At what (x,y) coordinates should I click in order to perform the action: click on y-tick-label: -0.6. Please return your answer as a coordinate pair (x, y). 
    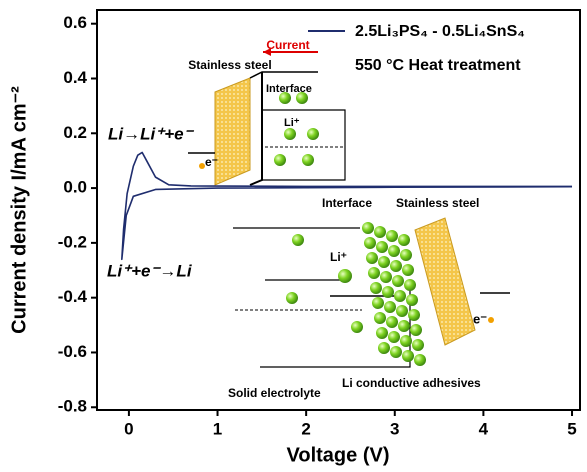
    Looking at the image, I should click on (72, 351).